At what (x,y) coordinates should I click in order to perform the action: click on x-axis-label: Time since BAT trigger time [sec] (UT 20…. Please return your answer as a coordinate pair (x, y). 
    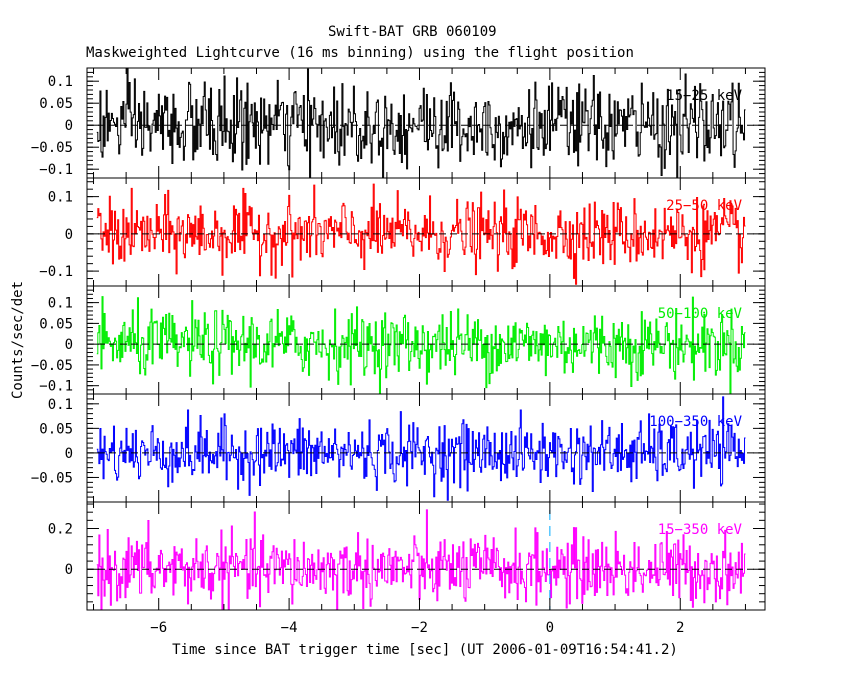
    Looking at the image, I should click on (425, 650).